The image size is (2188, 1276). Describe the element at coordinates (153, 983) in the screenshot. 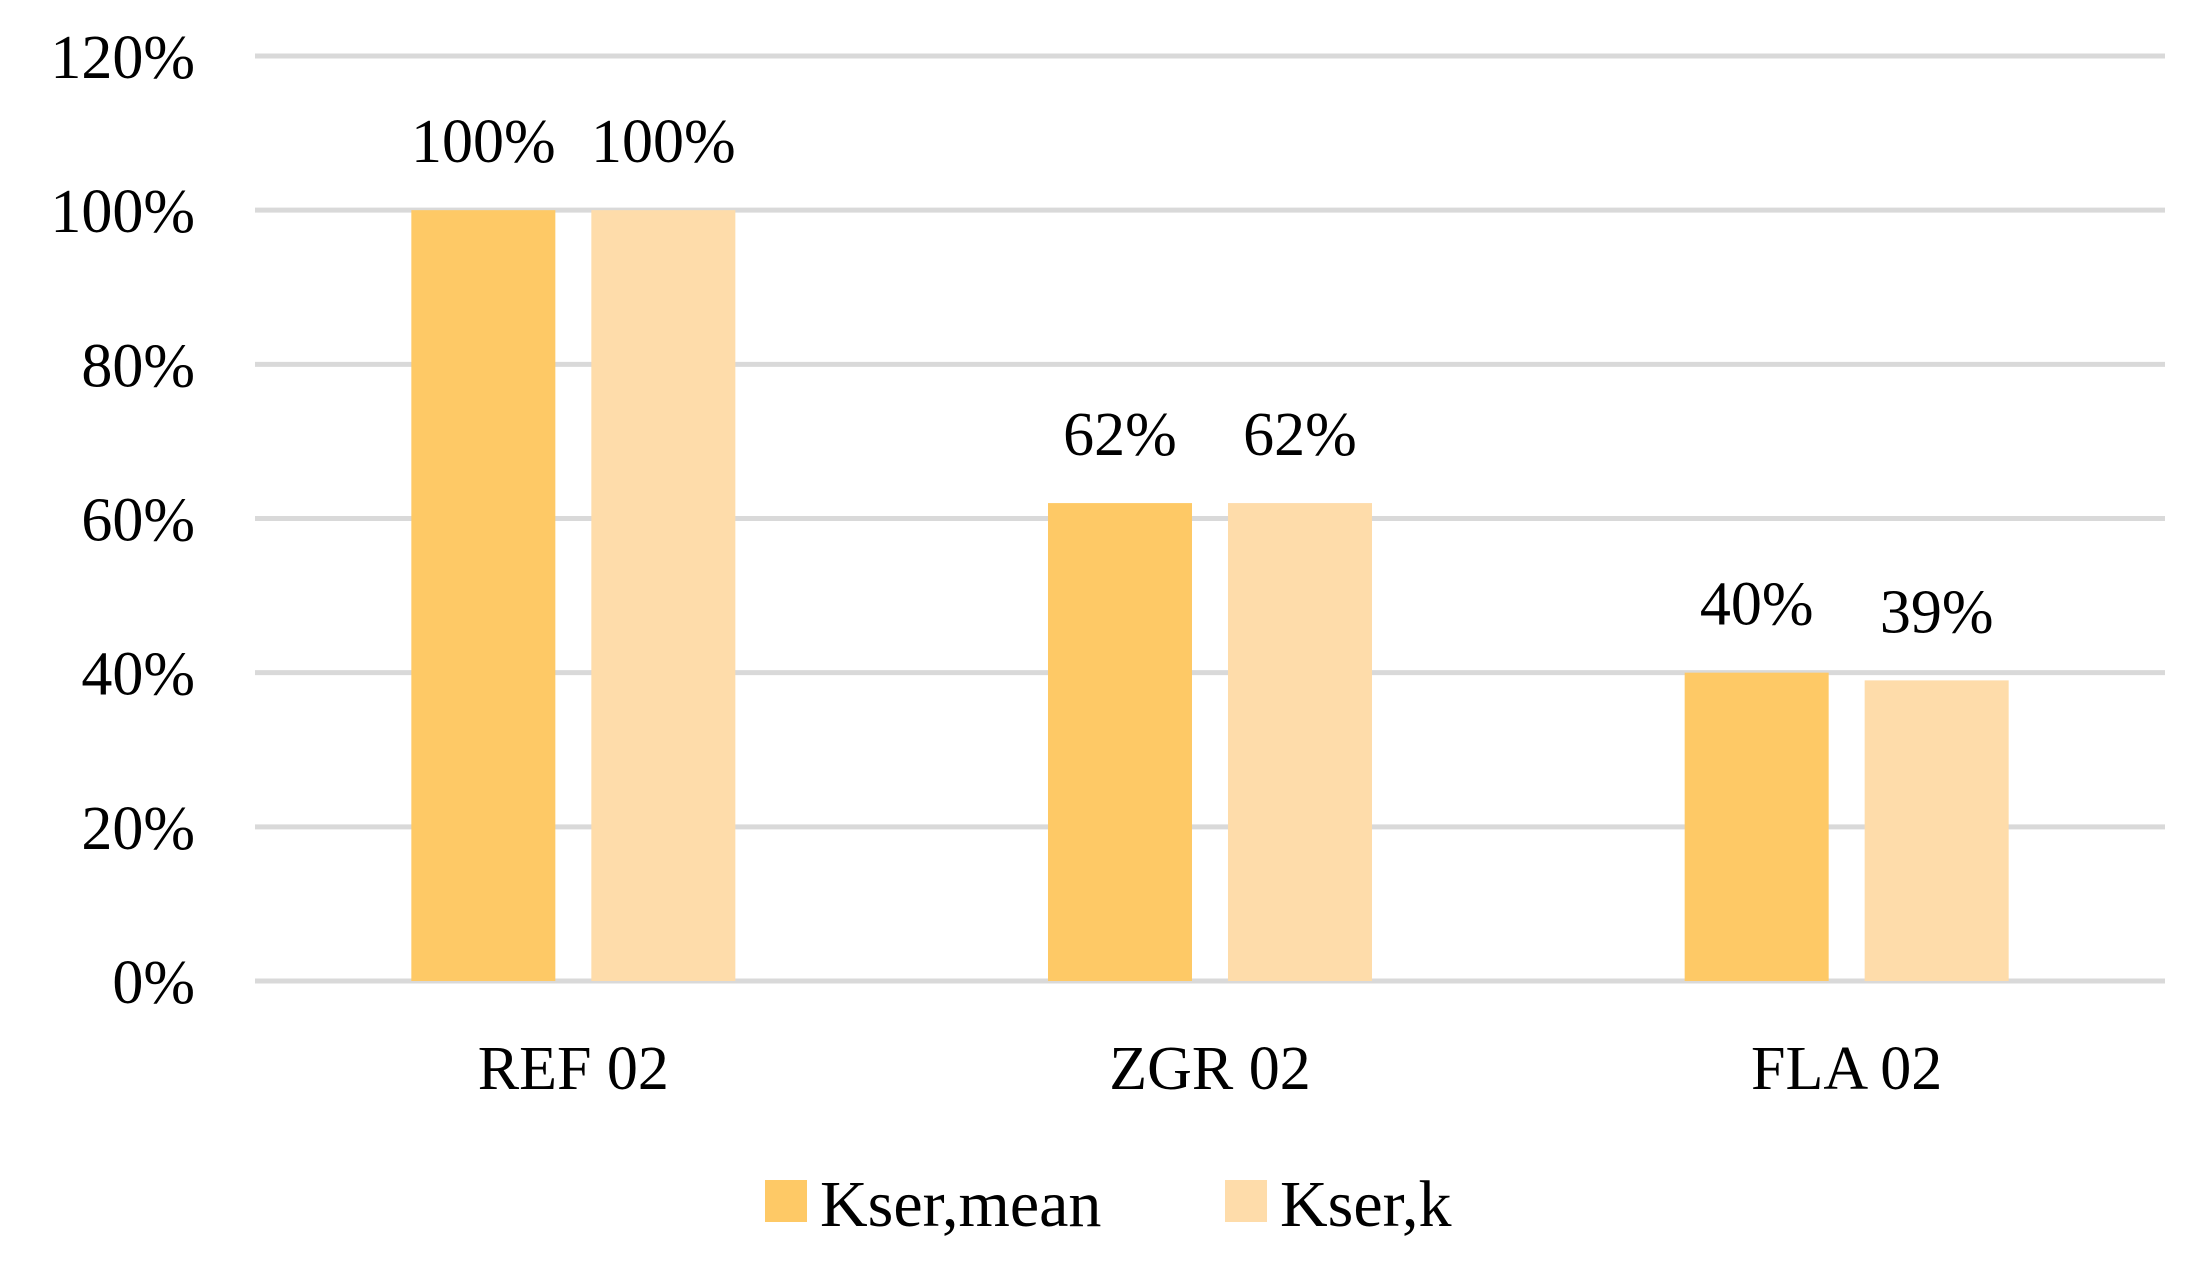

I see `y-tick-label: 0%` at that location.